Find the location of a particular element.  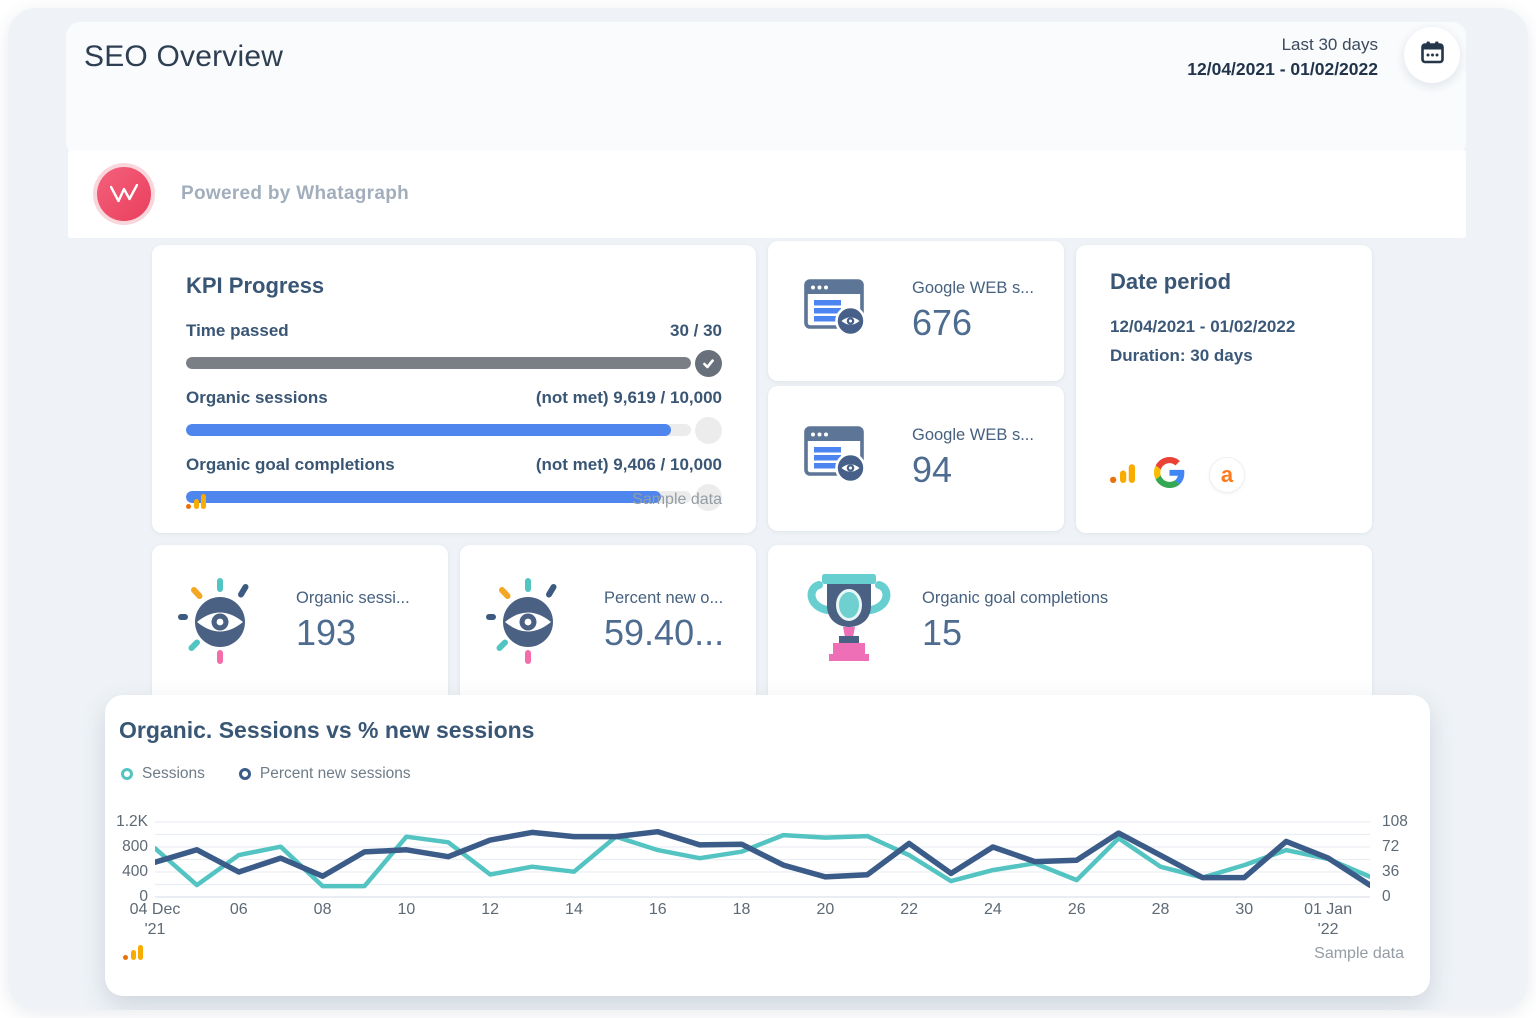

date-range-label: Last 30 days is located at coordinates (1329, 44).